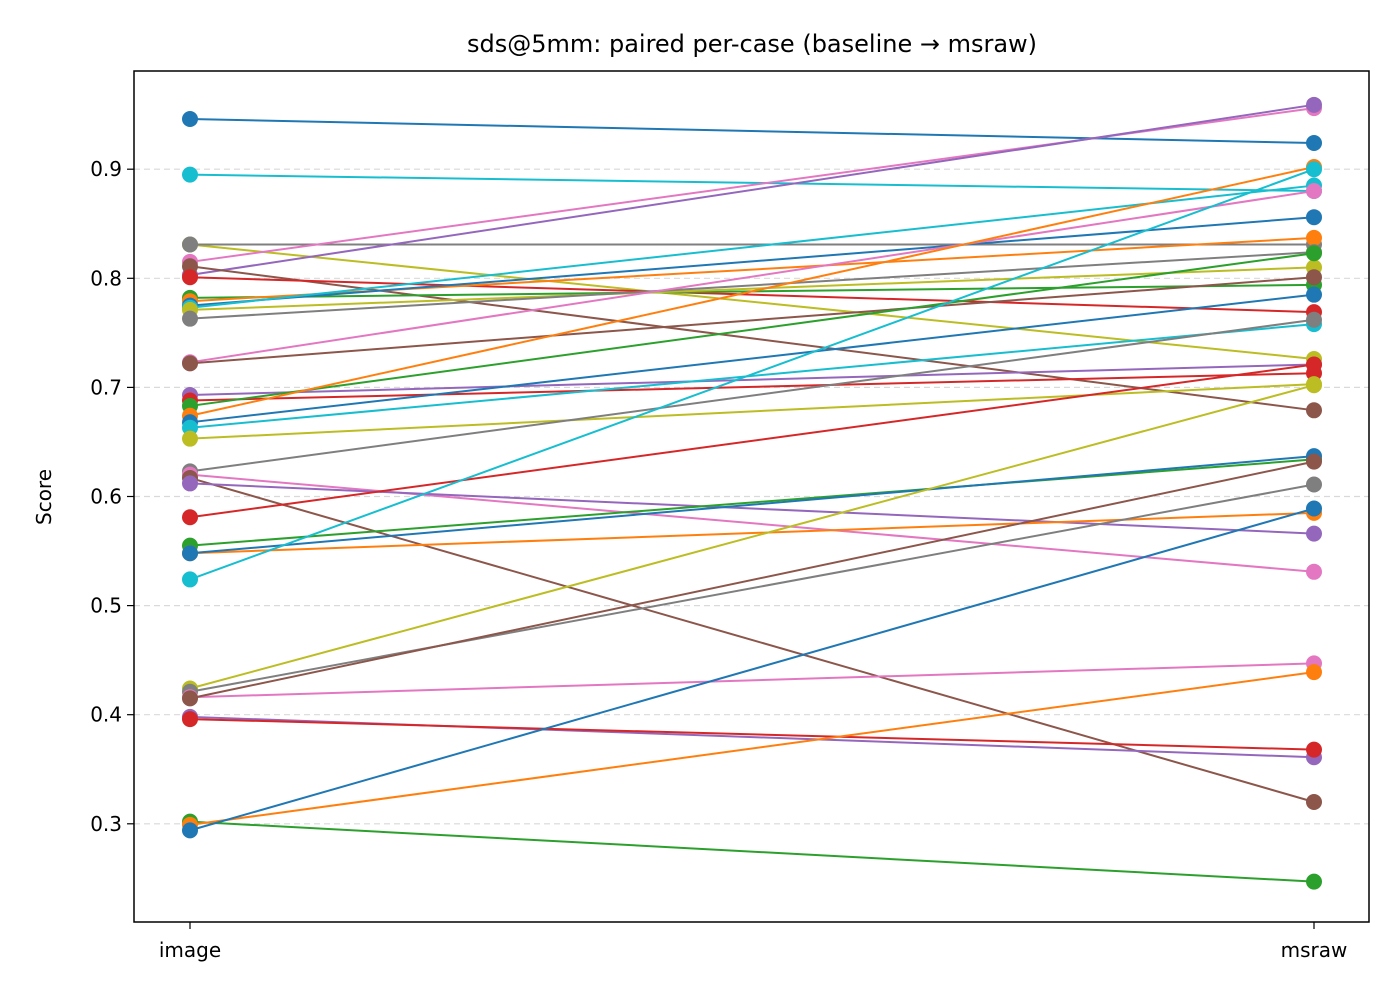 The image size is (1400, 1000). Describe the element at coordinates (1314, 950) in the screenshot. I see `x-tick-label: msraw` at that location.